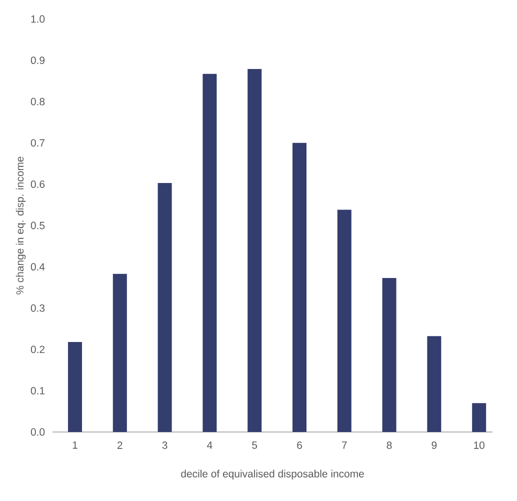 Image resolution: width=517 pixels, height=501 pixels. Describe the element at coordinates (37, 143) in the screenshot. I see `y-tick-label: 0.7` at that location.